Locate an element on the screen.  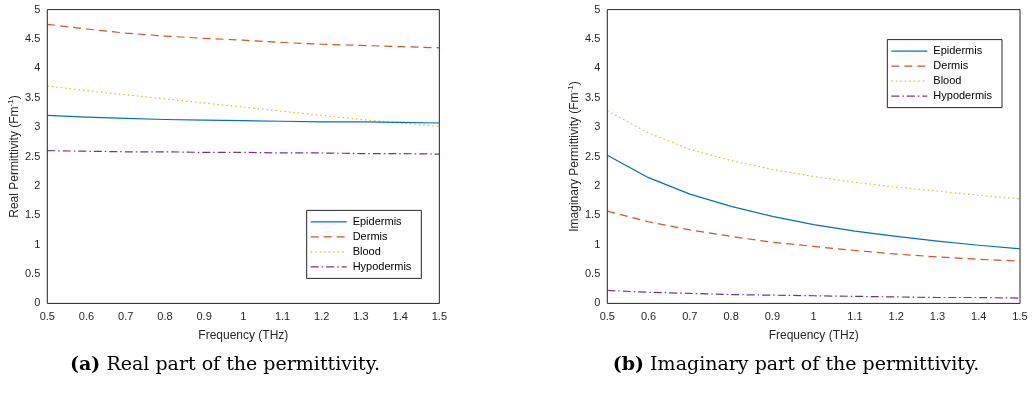
text: (a) Real part of the permittivity. is located at coordinates (225, 363).